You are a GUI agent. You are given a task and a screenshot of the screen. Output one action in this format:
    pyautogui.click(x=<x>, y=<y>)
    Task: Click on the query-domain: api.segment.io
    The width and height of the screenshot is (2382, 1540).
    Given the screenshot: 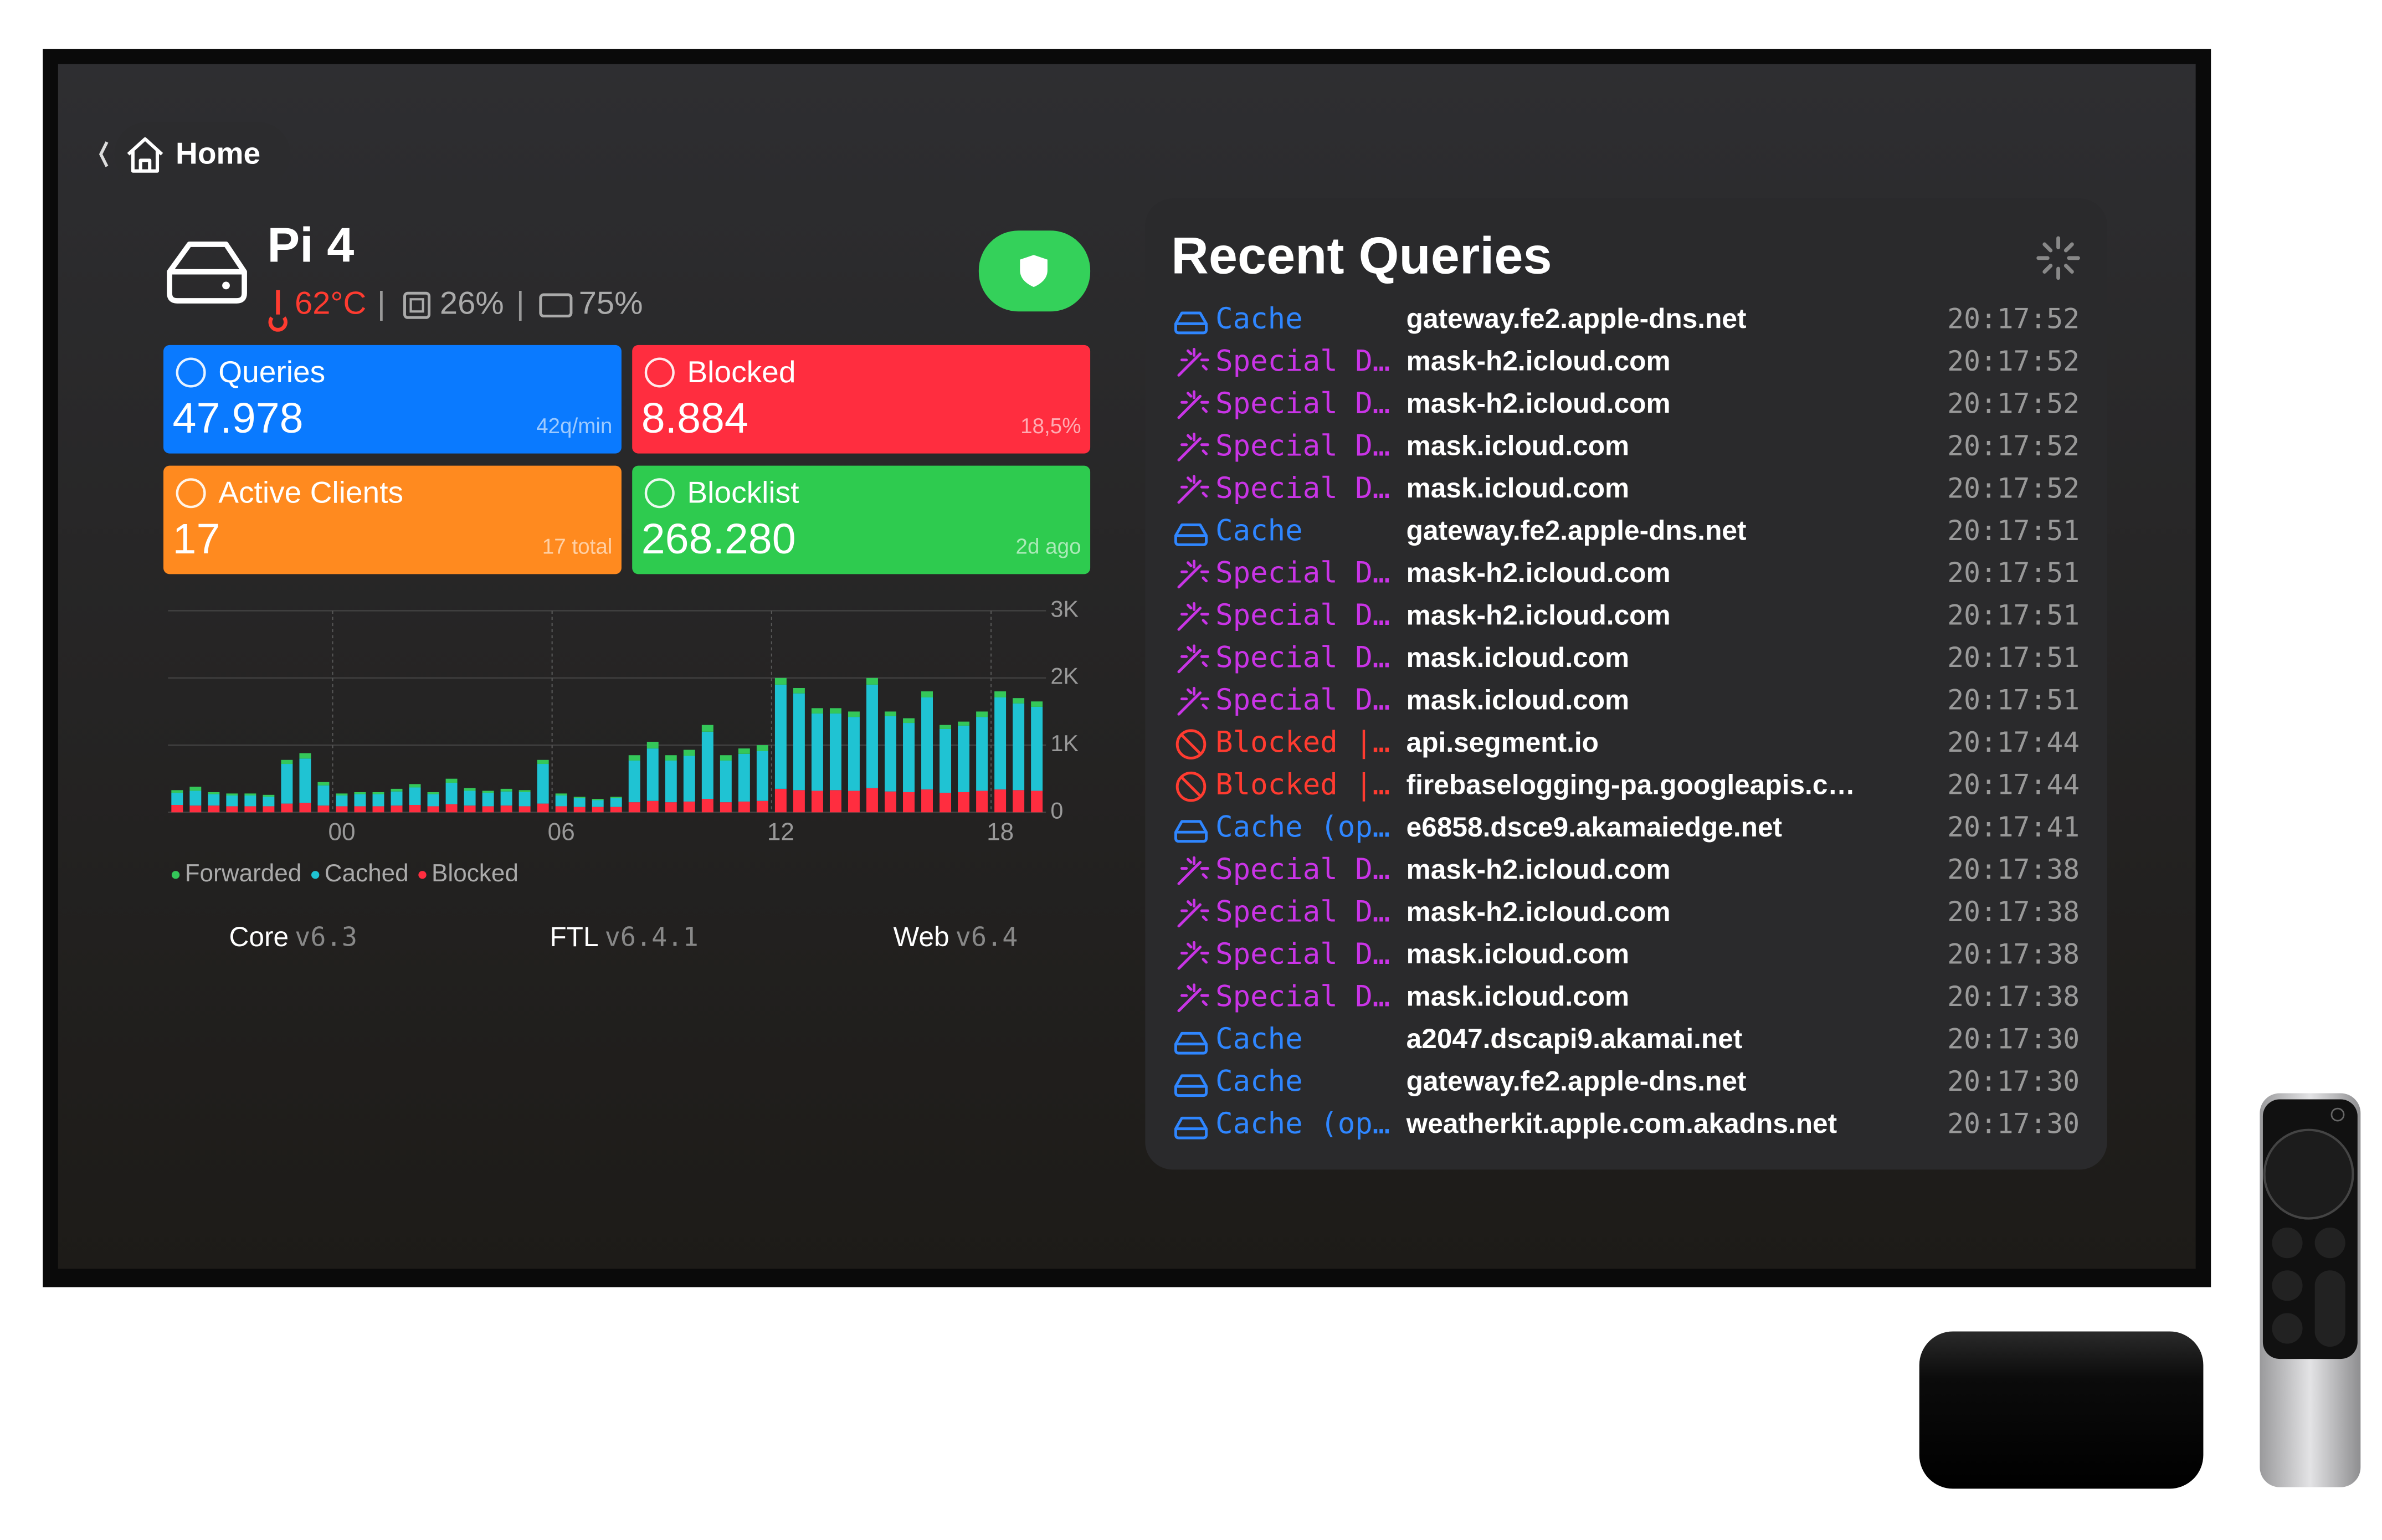 What is the action you would take?
    pyautogui.click(x=1502, y=742)
    